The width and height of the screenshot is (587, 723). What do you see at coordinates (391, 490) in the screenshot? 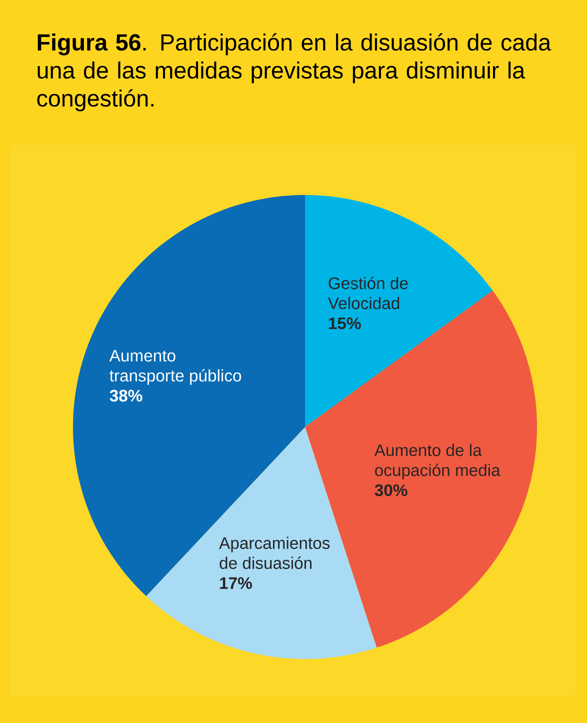
I see `data-label: 30%` at bounding box center [391, 490].